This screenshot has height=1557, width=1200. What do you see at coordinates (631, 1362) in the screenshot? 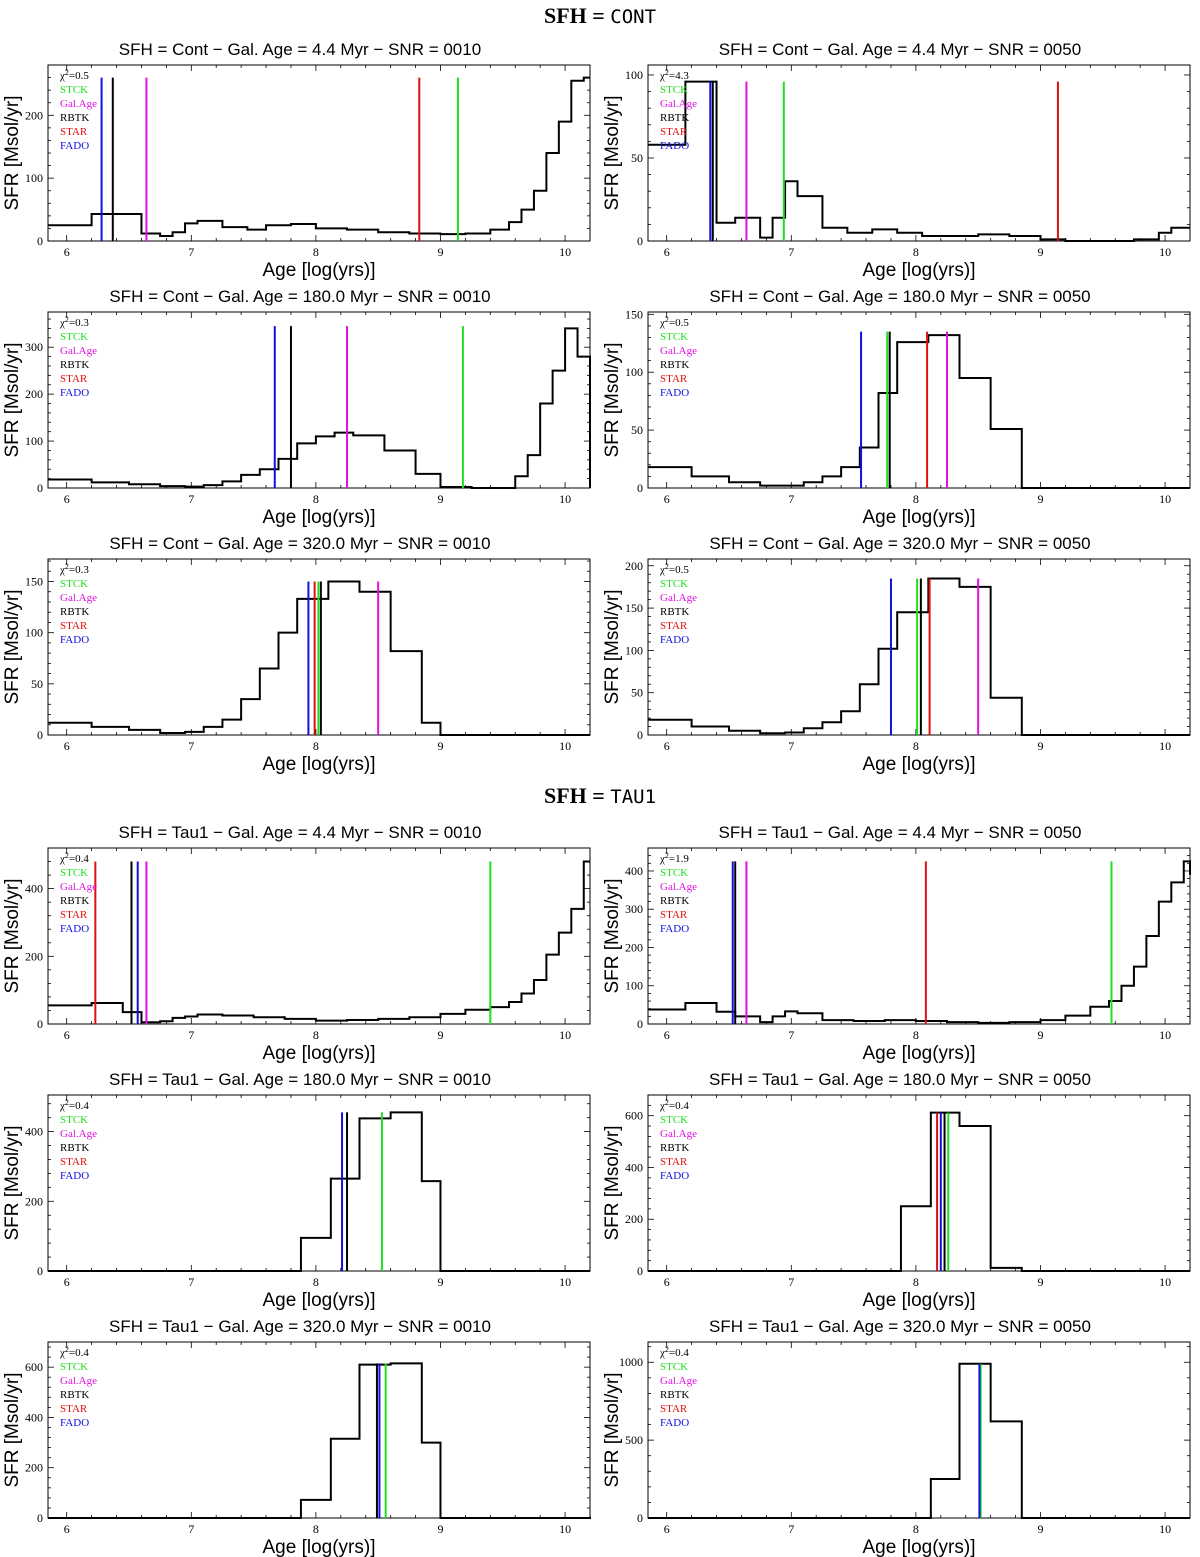
I see `y-tick-label: 1000` at bounding box center [631, 1362].